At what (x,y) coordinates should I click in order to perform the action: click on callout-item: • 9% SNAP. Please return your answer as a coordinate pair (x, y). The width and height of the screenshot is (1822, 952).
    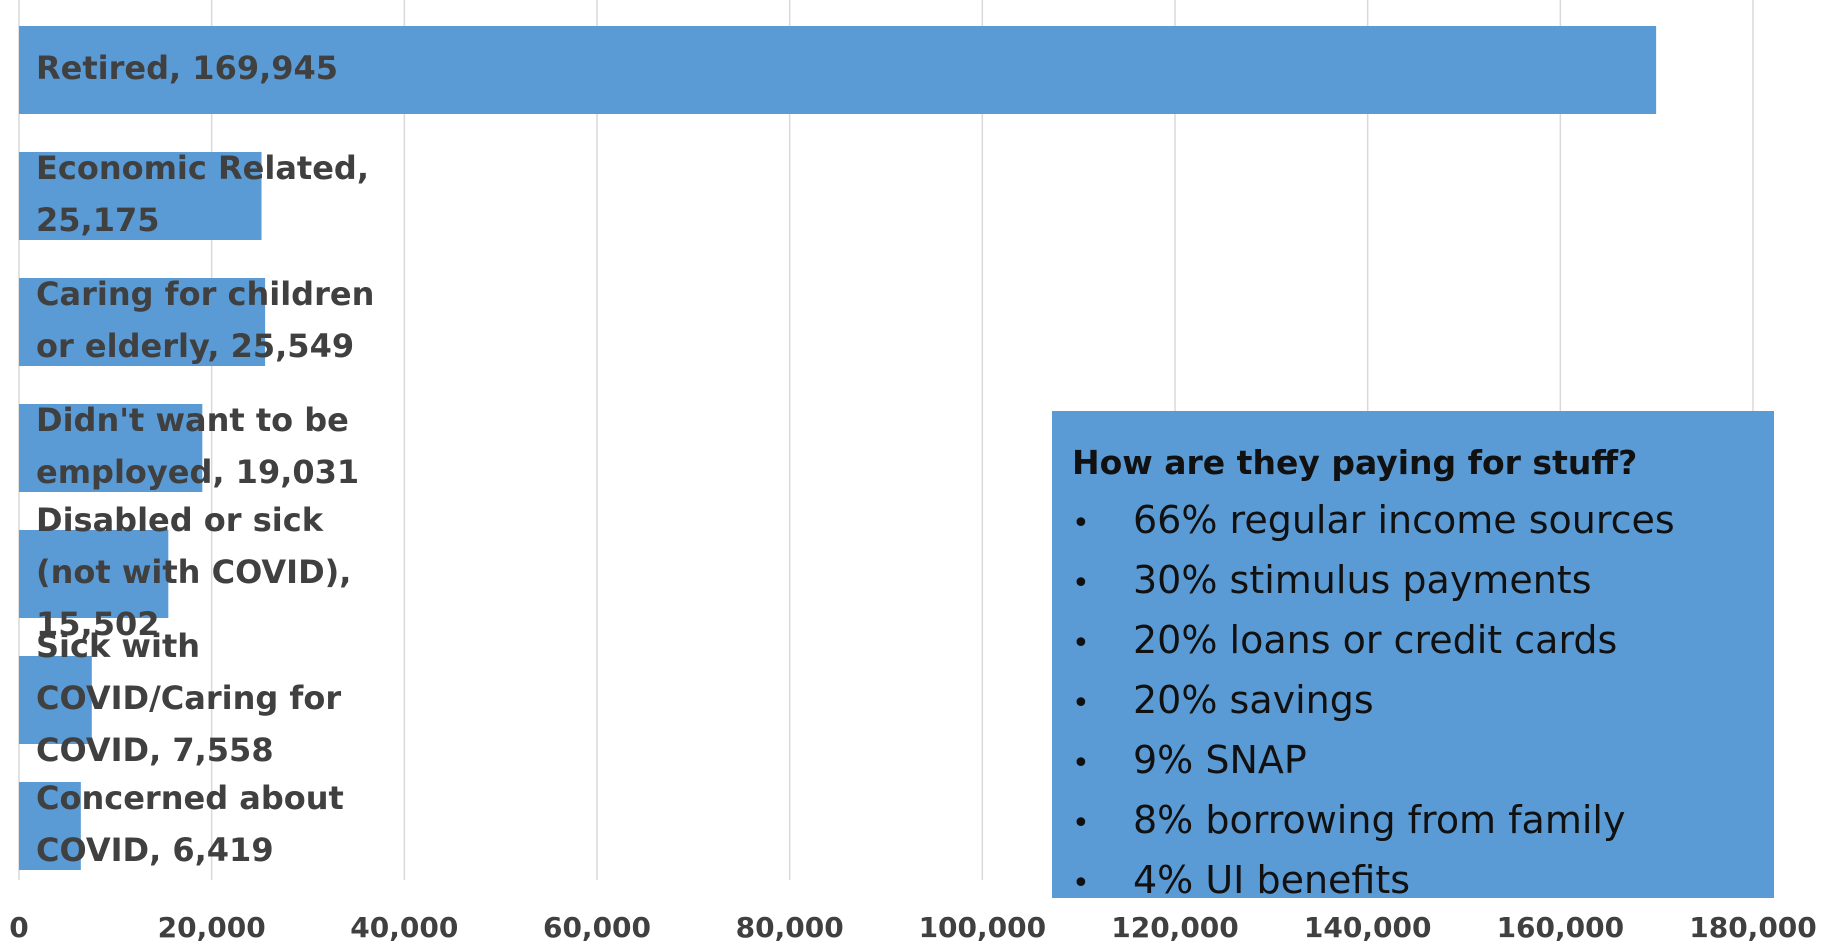
    Looking at the image, I should click on (1423, 762).